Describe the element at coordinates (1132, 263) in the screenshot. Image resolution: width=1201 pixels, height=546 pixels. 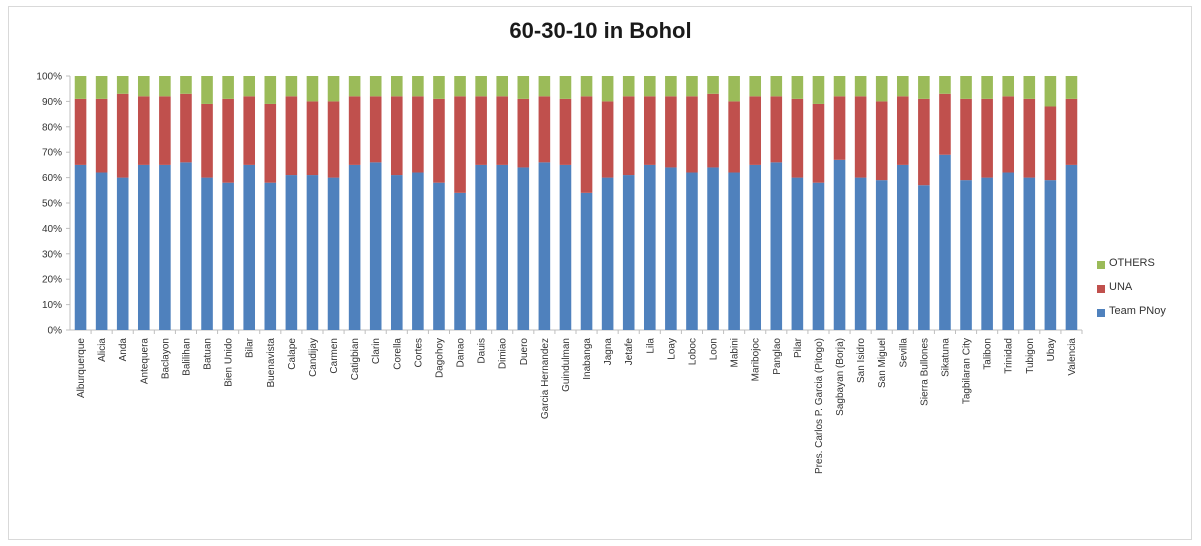
I see `legend-label-others: OTHERS` at that location.